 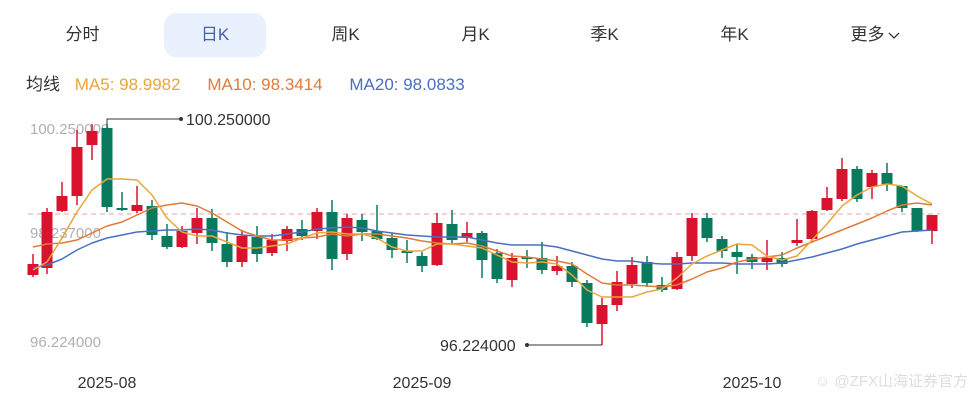 I want to click on tab-label: 分时, so click(x=82, y=34).